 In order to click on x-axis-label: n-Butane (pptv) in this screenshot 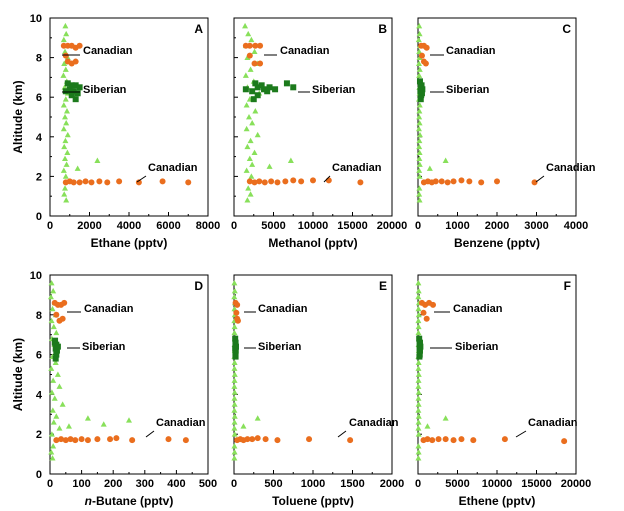, I will do `click(129, 501)`.